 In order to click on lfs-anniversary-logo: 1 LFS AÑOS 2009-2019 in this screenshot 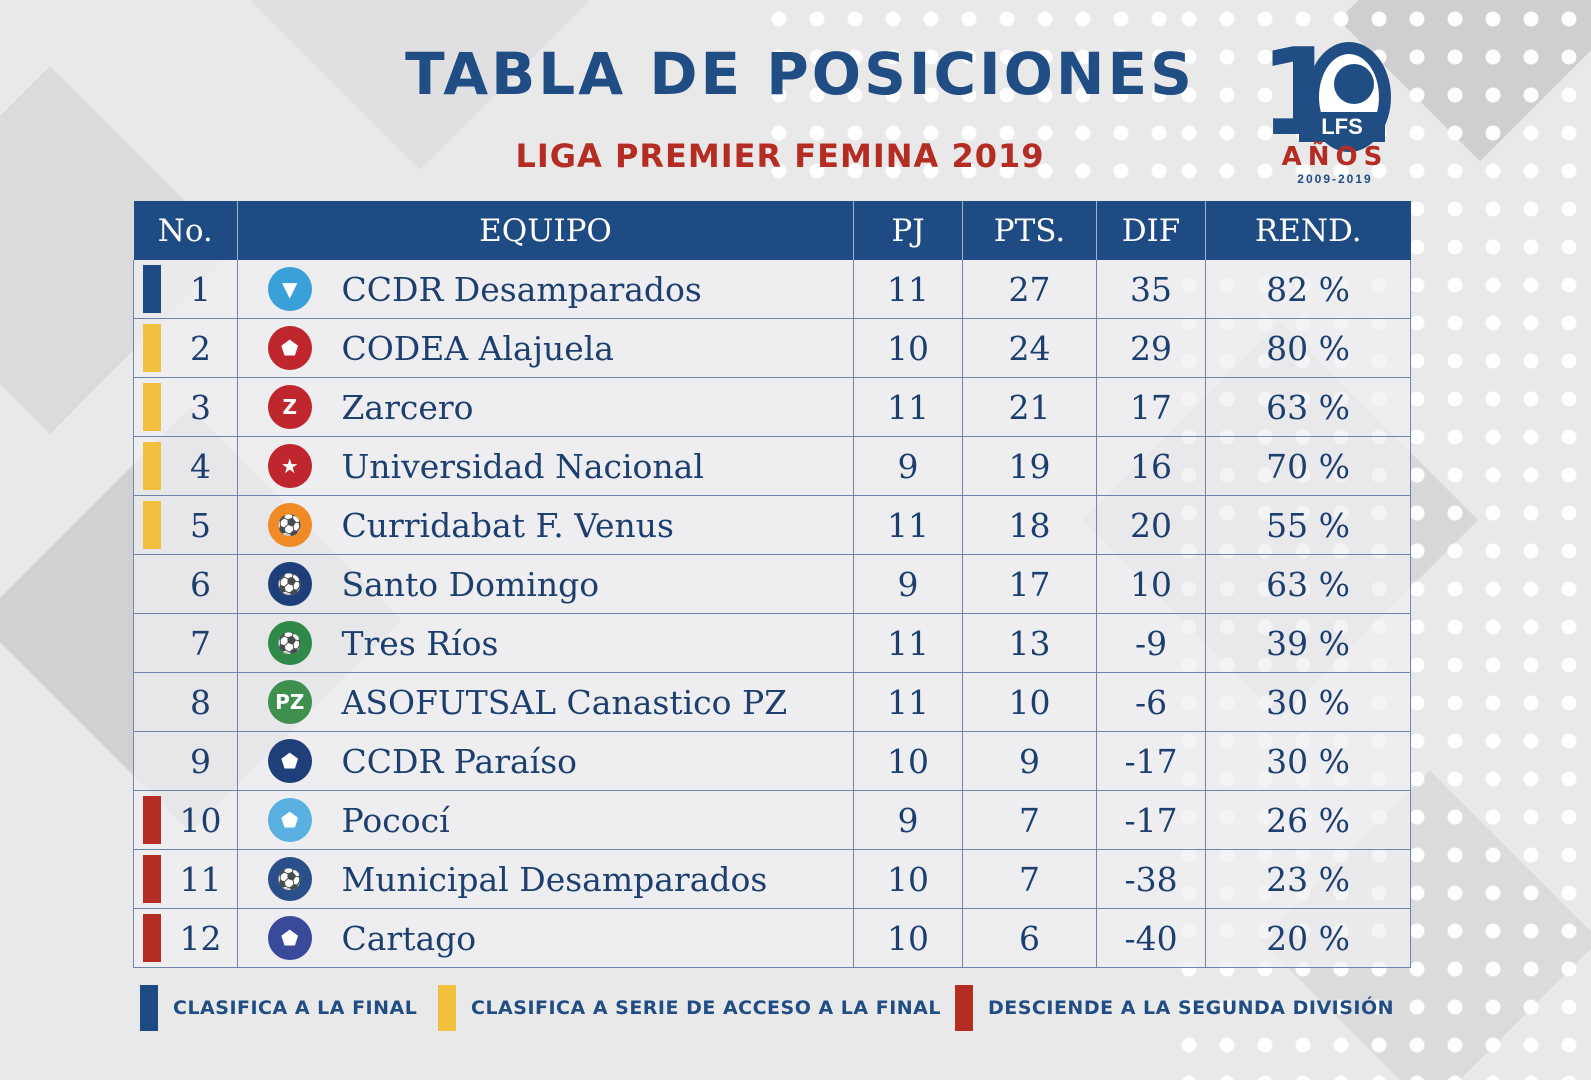, I will do `click(1335, 107)`.